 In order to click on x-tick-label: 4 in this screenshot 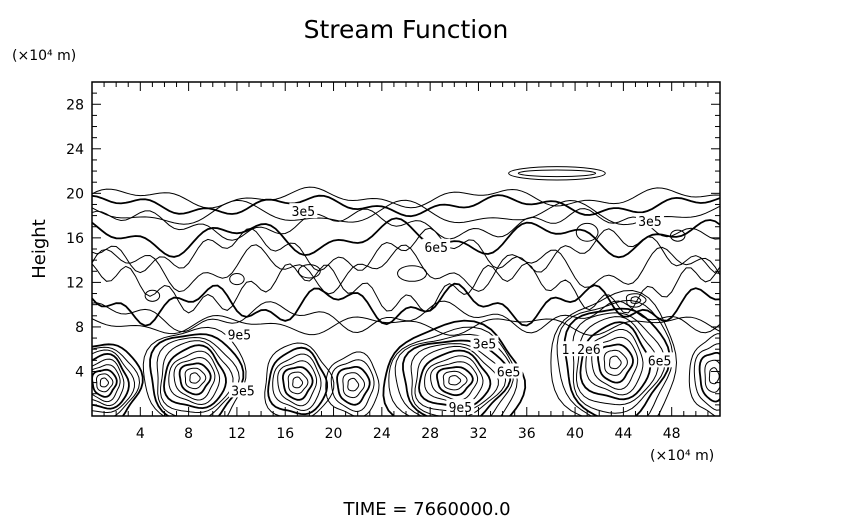, I will do `click(140, 434)`.